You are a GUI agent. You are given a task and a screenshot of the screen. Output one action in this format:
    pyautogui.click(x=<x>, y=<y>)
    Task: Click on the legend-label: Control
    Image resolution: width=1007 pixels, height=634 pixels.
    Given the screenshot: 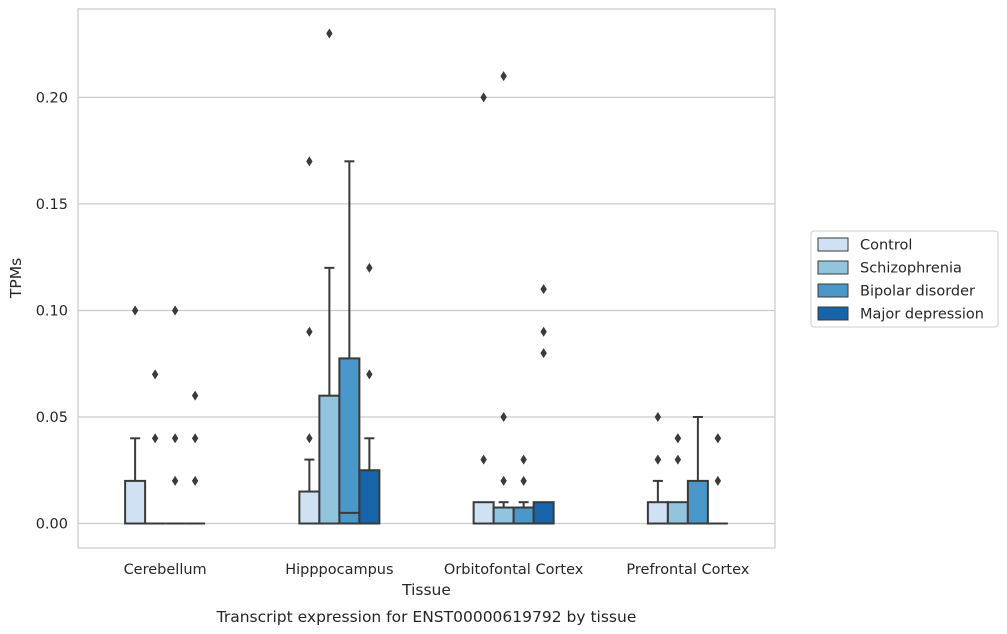 What is the action you would take?
    pyautogui.click(x=886, y=246)
    